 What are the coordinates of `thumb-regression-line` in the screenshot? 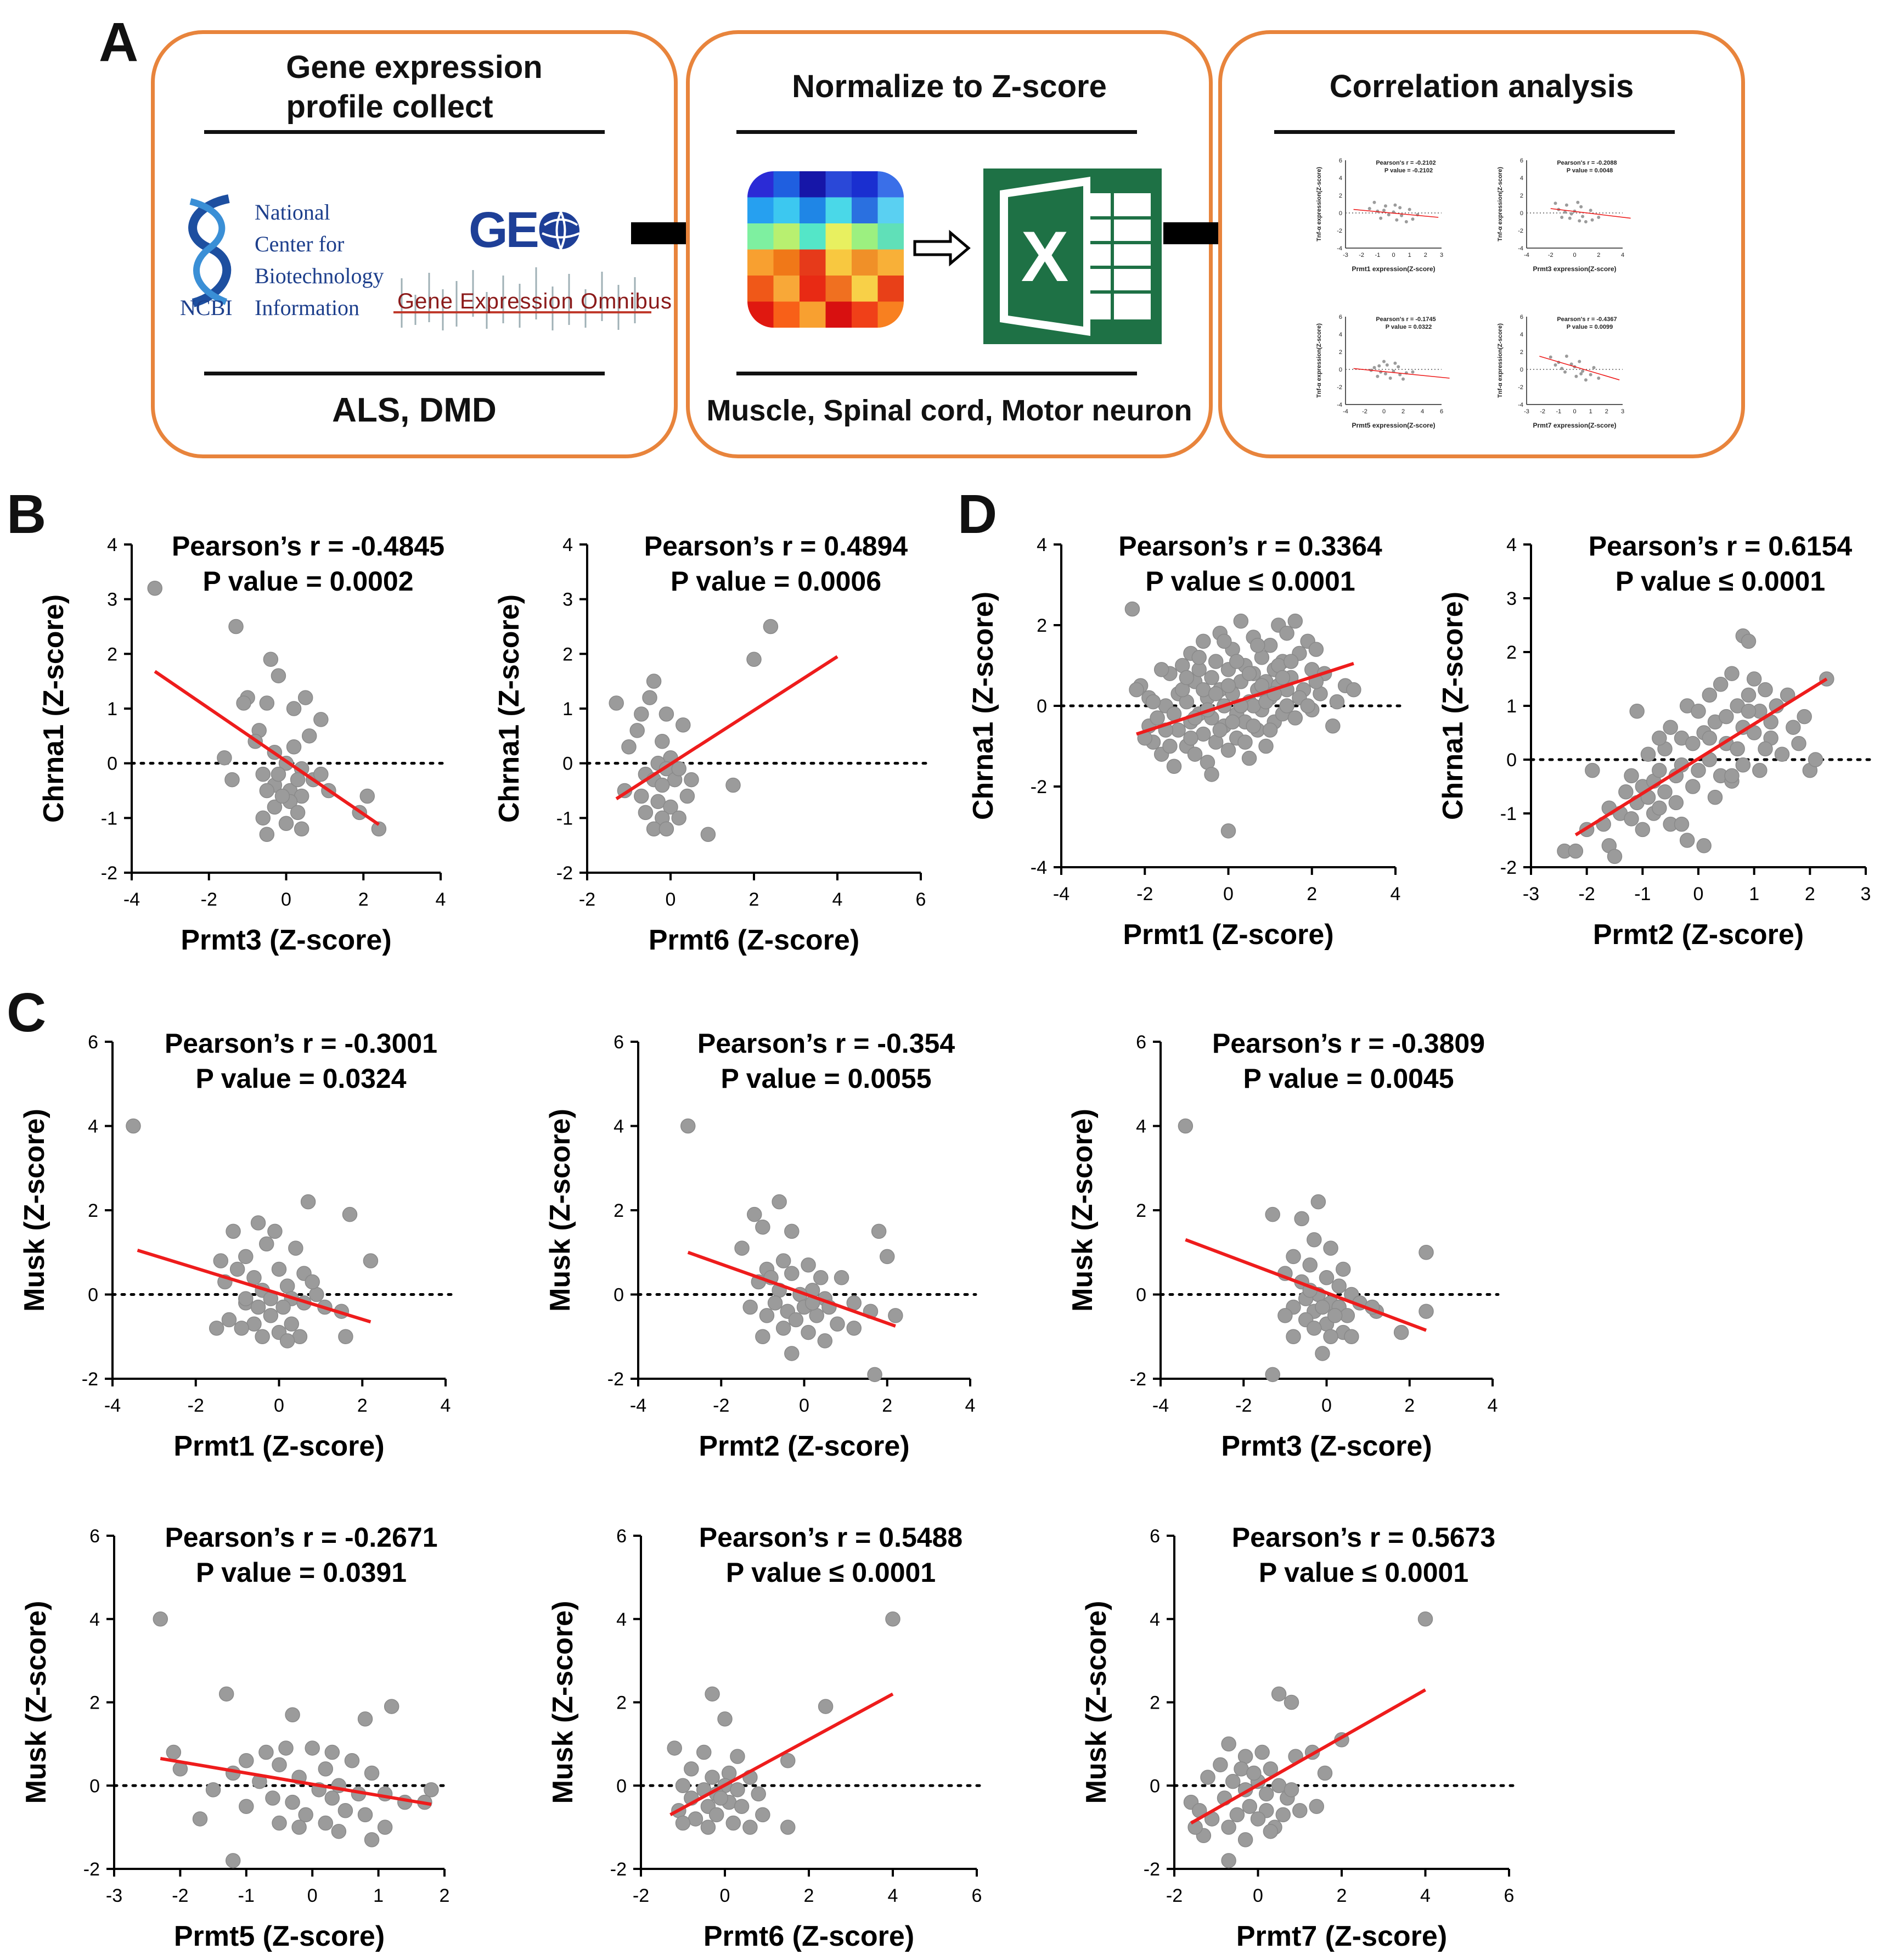 It's located at (1396, 213).